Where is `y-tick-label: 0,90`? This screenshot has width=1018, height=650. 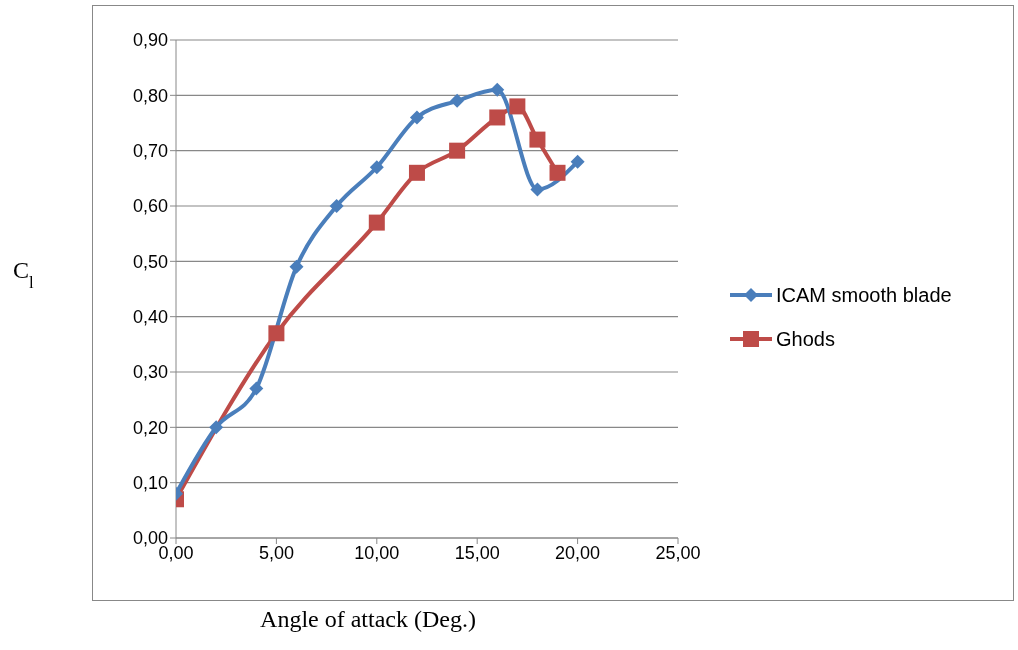 y-tick-label: 0,90 is located at coordinates (150, 40).